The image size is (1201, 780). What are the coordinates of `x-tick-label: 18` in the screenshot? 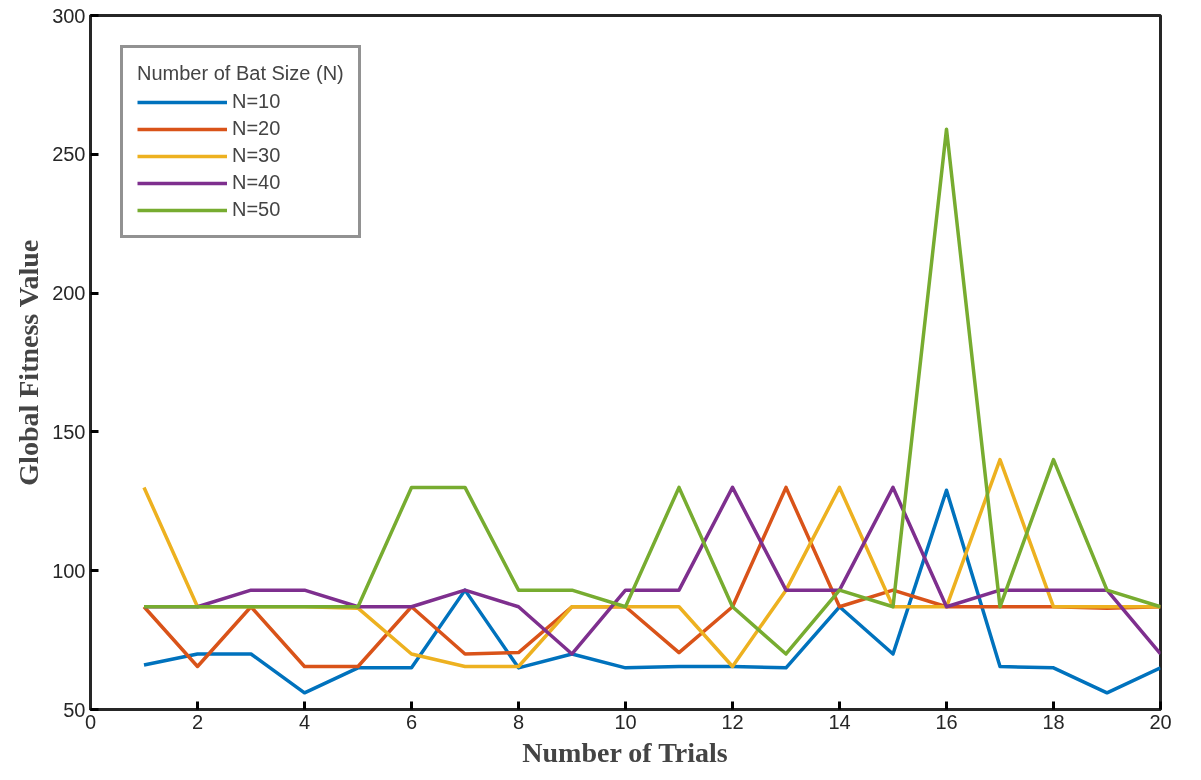 It's located at (1053, 721).